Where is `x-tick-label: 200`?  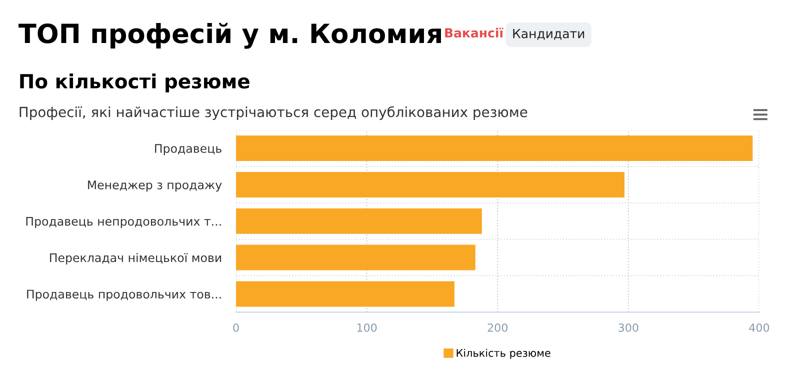 x-tick-label: 200 is located at coordinates (498, 327).